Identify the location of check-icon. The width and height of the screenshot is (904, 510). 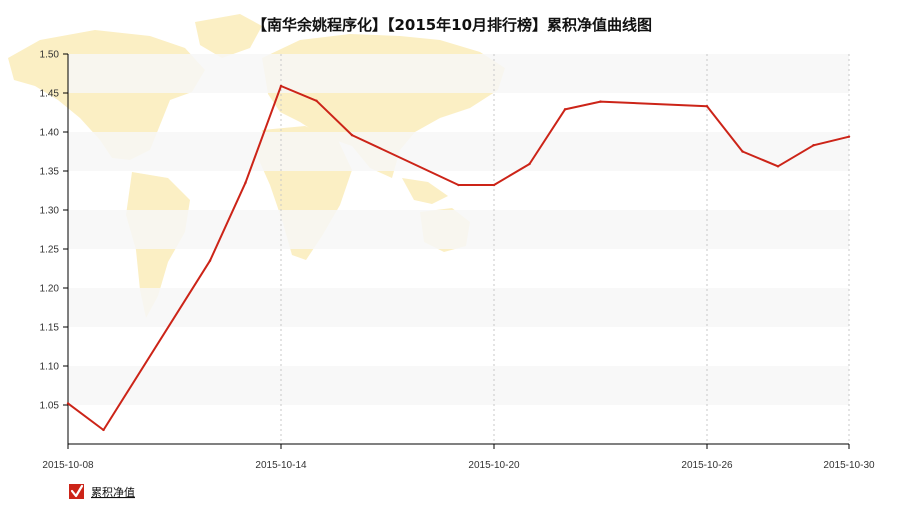
(77, 491).